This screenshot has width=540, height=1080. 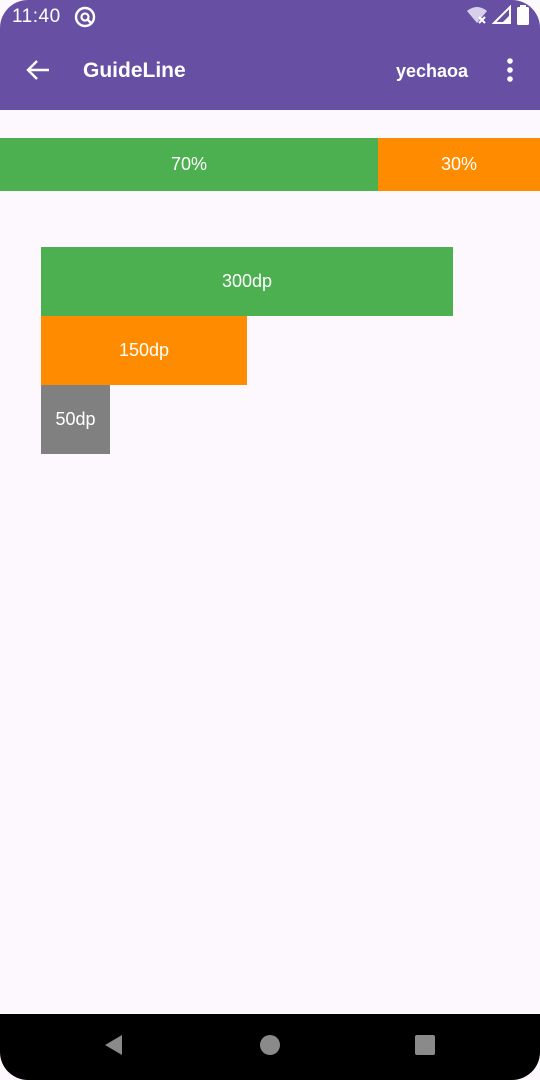 I want to click on app-bar: GuideLine yechaoa, so click(x=270, y=72).